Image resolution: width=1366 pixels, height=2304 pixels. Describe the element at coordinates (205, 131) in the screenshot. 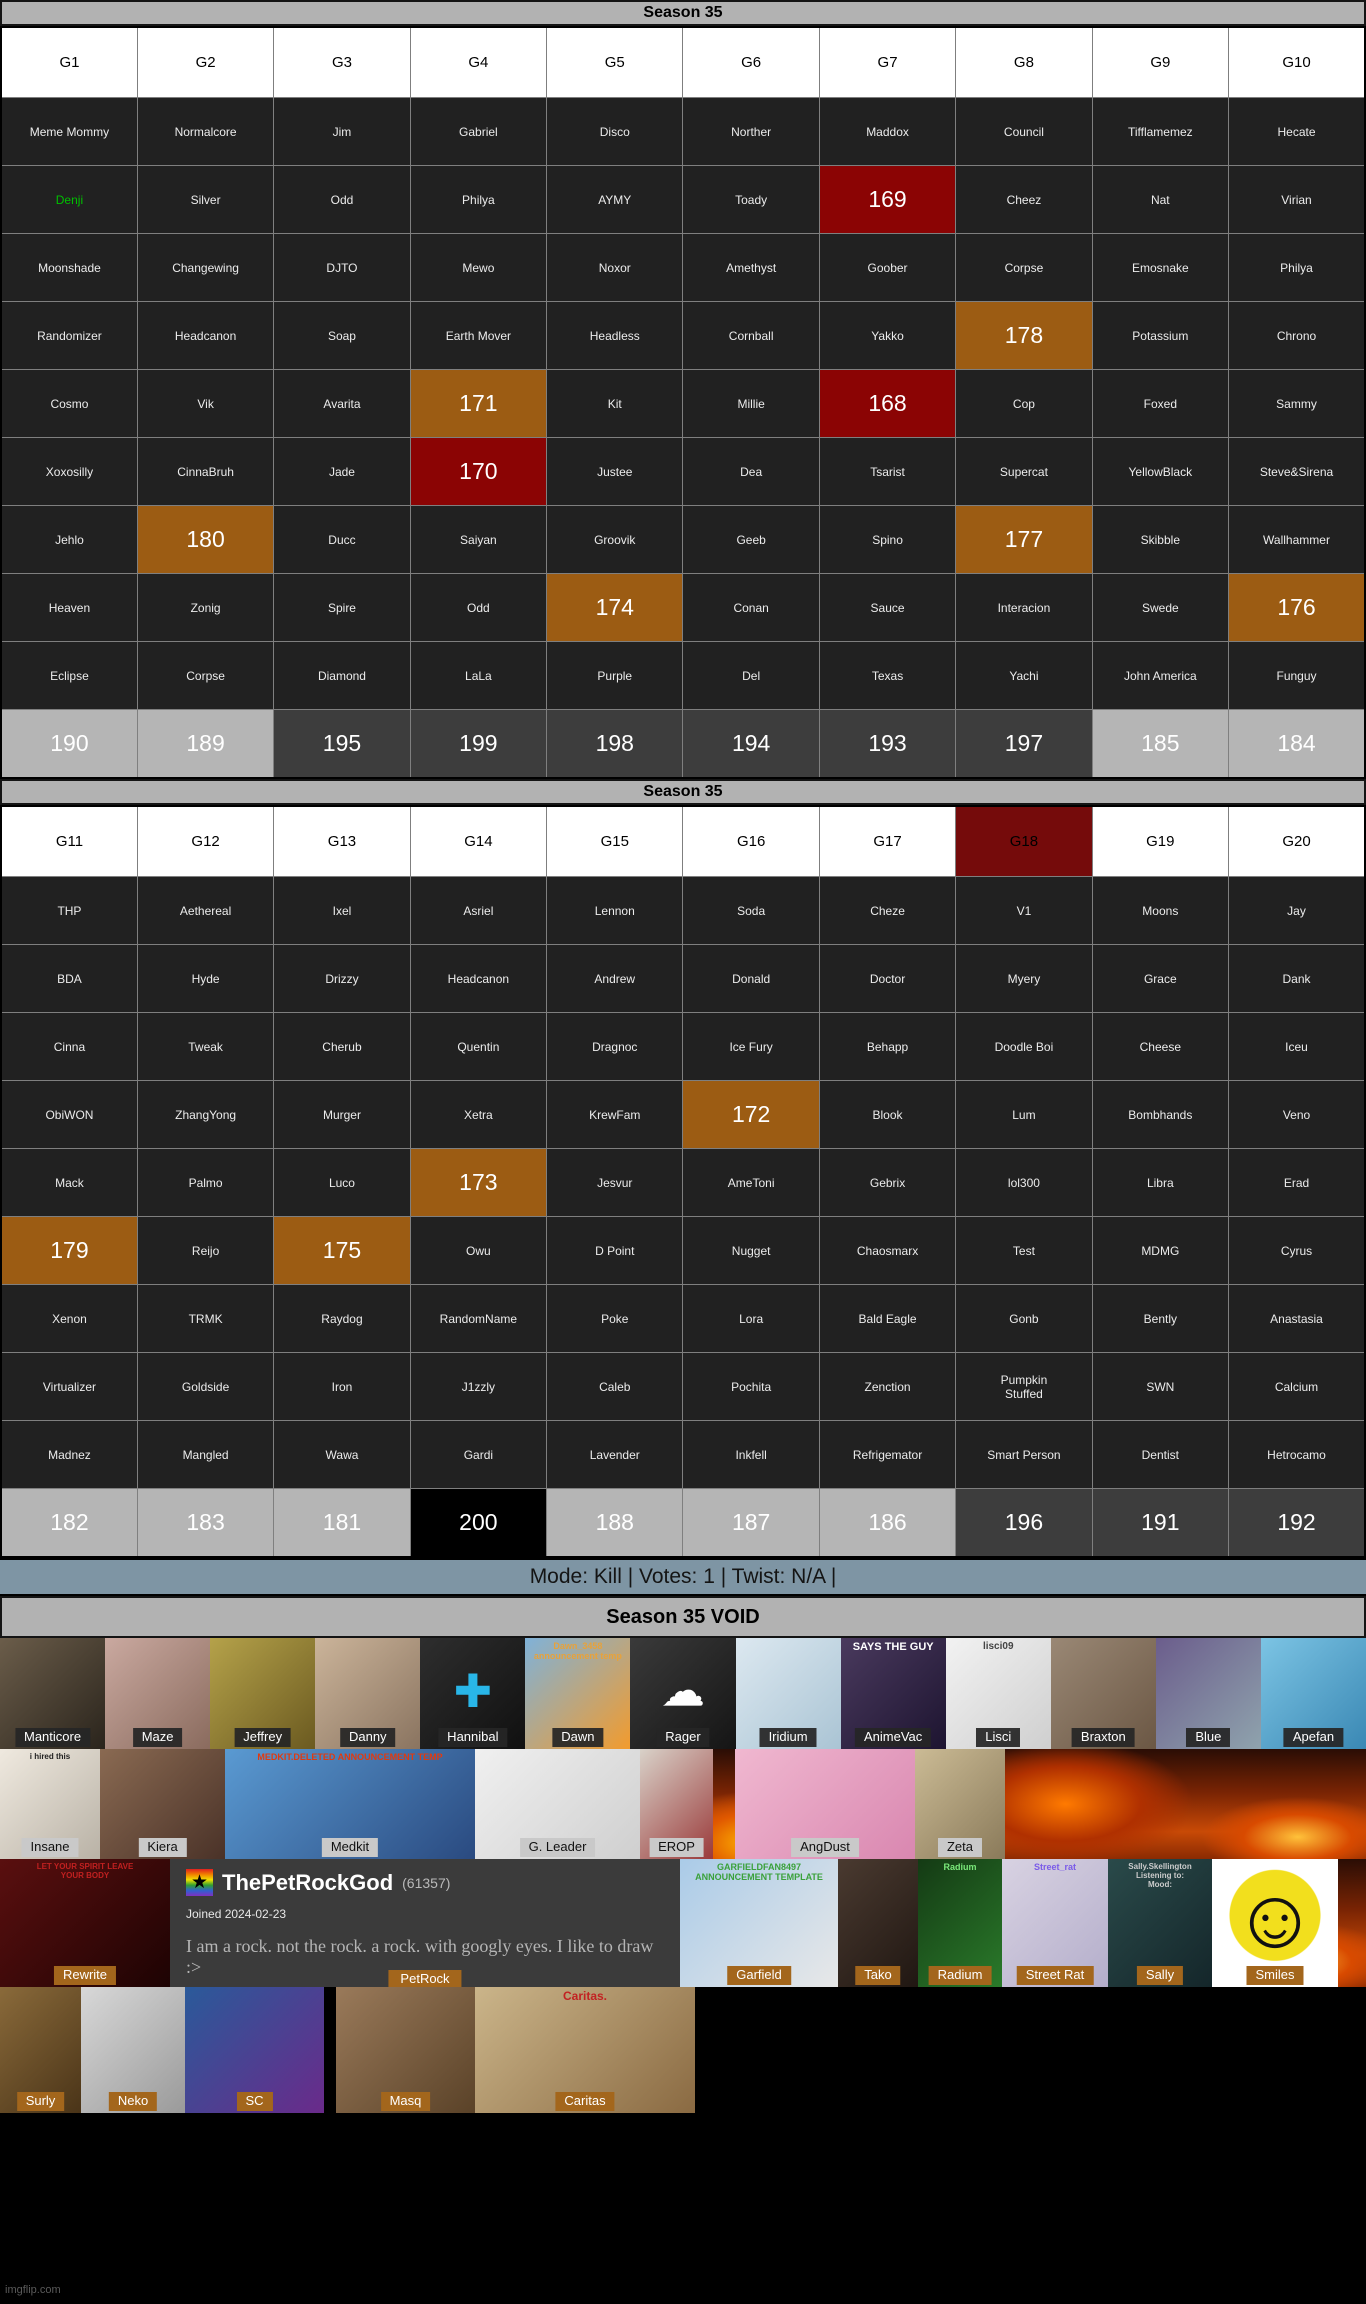

I see `player-cell: Normalcore` at that location.